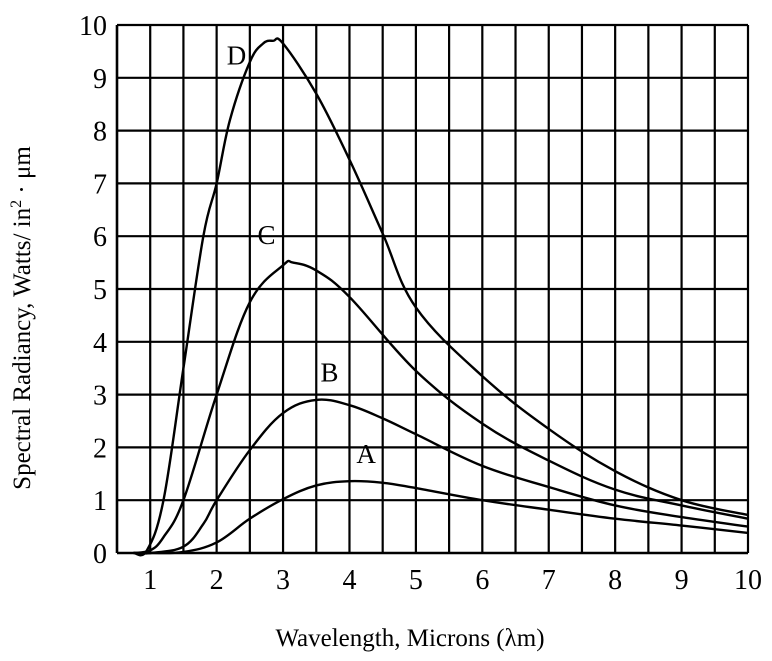 Image resolution: width=772 pixels, height=661 pixels. What do you see at coordinates (441, 517) in the screenshot?
I see `series-line-a` at bounding box center [441, 517].